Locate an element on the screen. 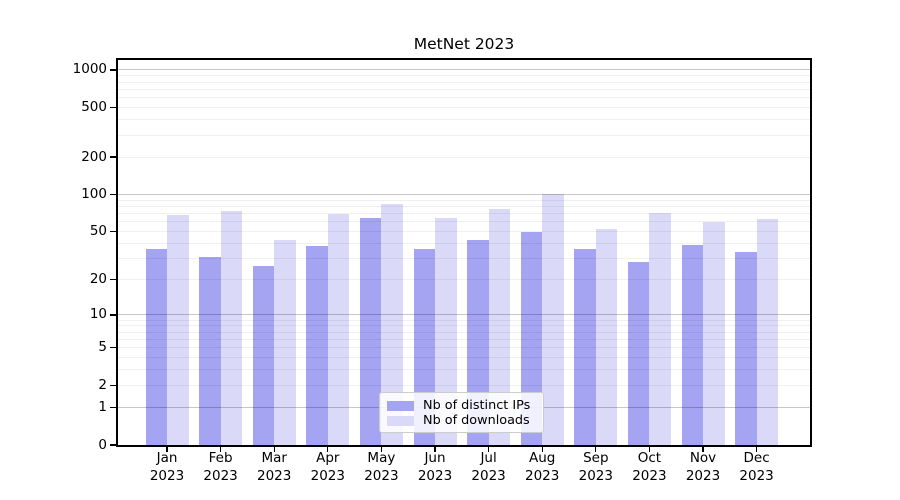 The height and width of the screenshot is (500, 900). x-tick-mar-2023 is located at coordinates (274, 449).